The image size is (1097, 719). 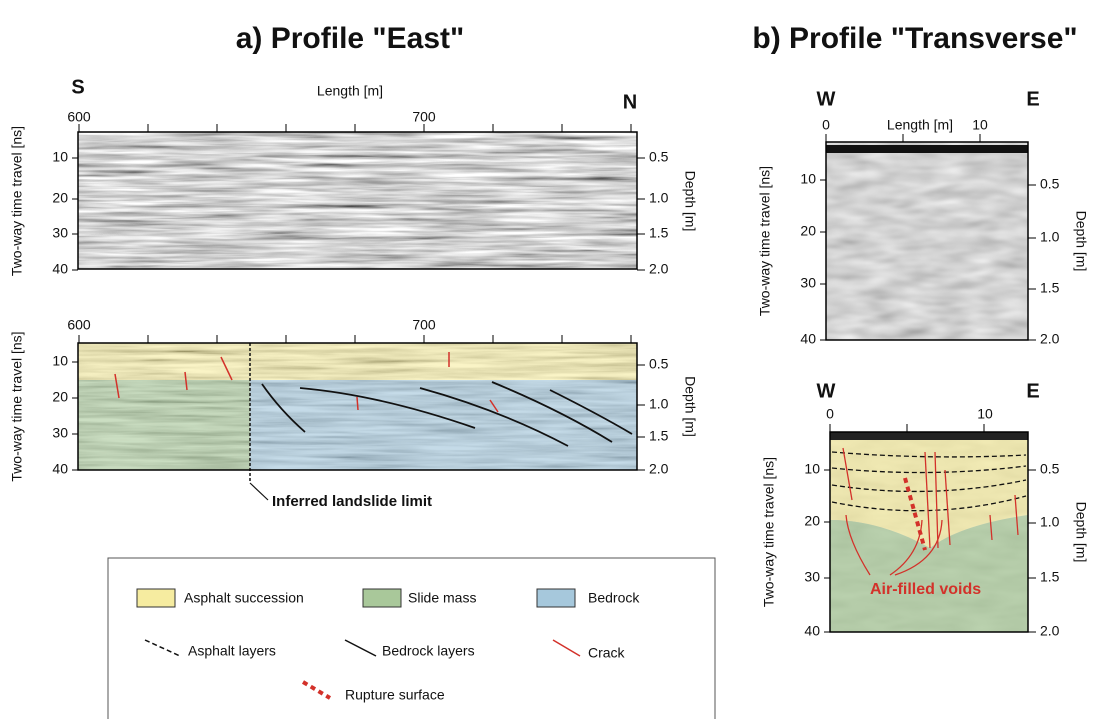 I want to click on legend-label: Bedrock layers, so click(x=428, y=651).